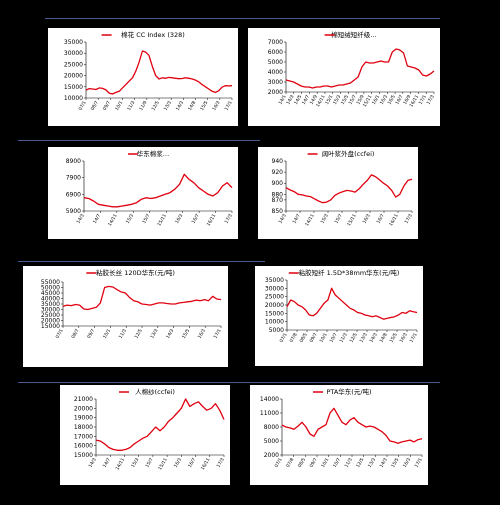 The width and height of the screenshot is (500, 505). I want to click on x-tick-label: 17/1, so click(228, 106).